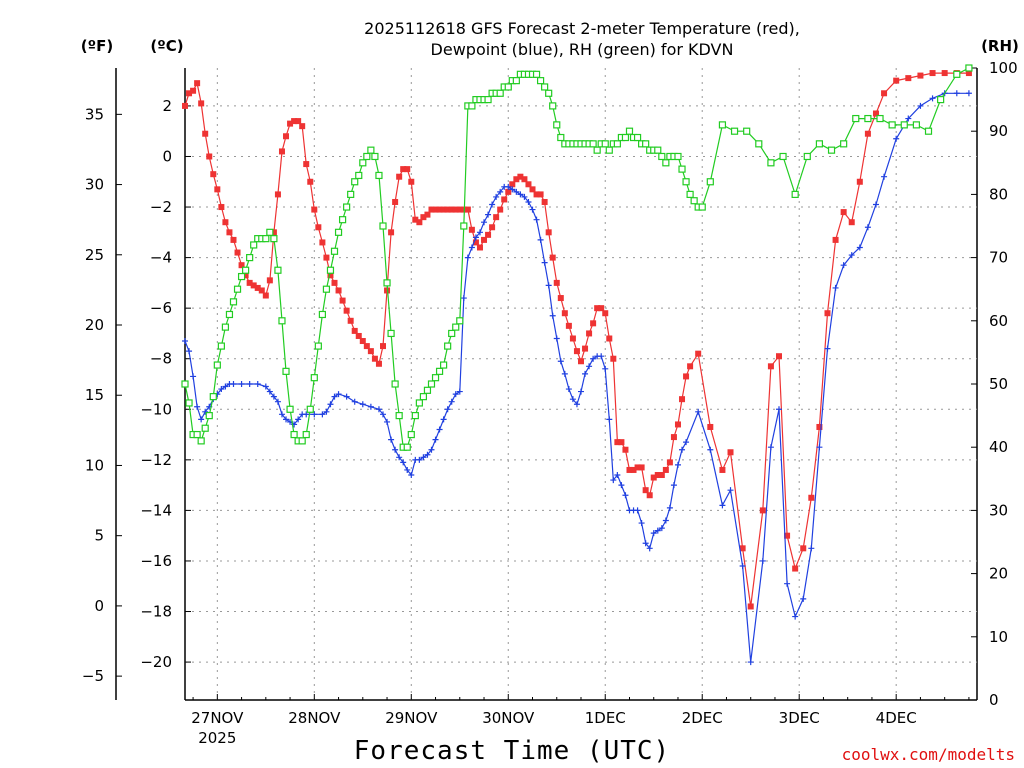 The width and height of the screenshot is (1024, 768). What do you see at coordinates (94, 395) in the screenshot?
I see `fahrenheit-tick-label: 15` at bounding box center [94, 395].